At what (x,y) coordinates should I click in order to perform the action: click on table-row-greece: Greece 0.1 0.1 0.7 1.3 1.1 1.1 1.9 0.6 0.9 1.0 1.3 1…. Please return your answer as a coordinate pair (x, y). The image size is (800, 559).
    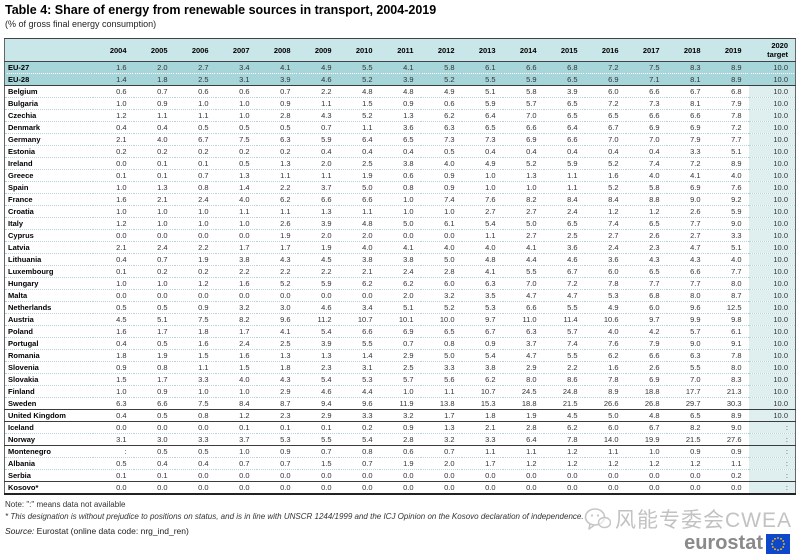
    Looking at the image, I should click on (400, 175).